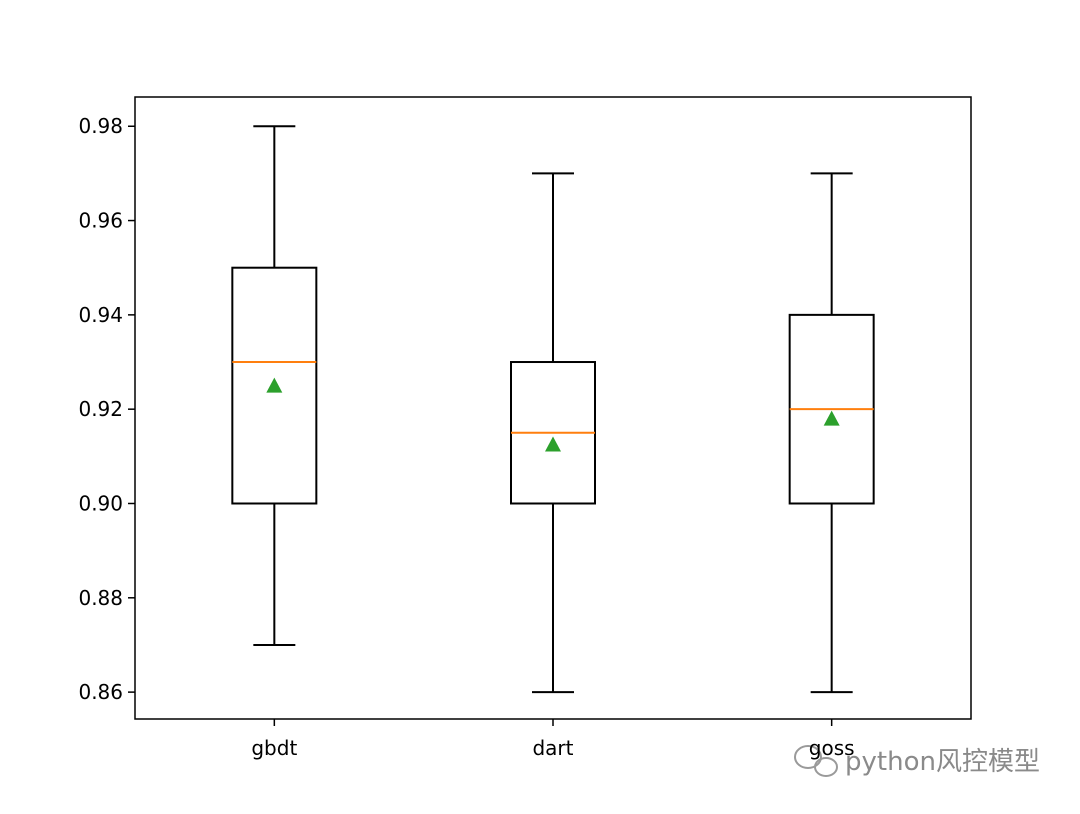 This screenshot has height=814, width=1080. Describe the element at coordinates (552, 748) in the screenshot. I see `x-tick-label: dart` at that location.